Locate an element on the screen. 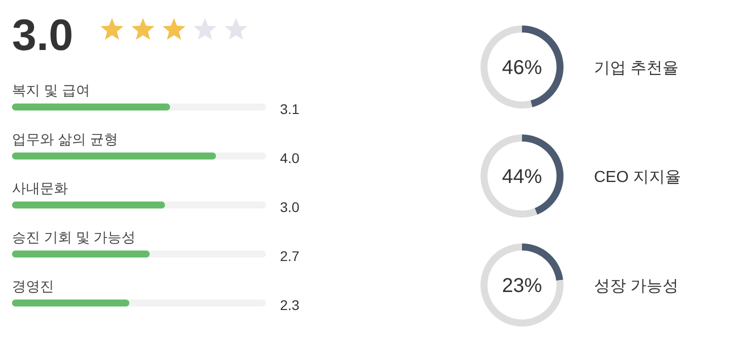  text: 기업 추천율 is located at coordinates (636, 68).